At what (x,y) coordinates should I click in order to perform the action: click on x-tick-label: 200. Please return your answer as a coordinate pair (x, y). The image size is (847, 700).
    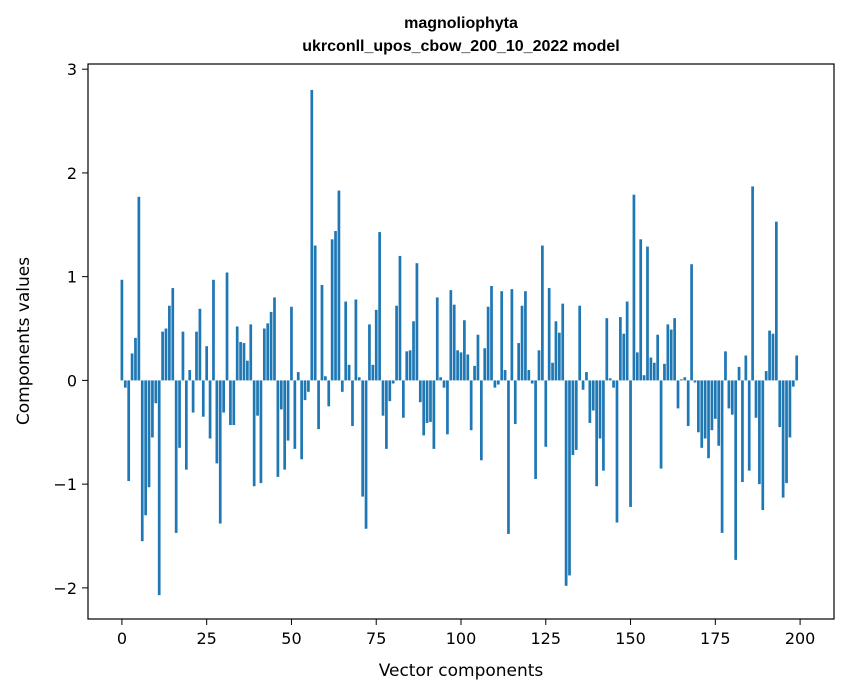
    Looking at the image, I should click on (800, 638).